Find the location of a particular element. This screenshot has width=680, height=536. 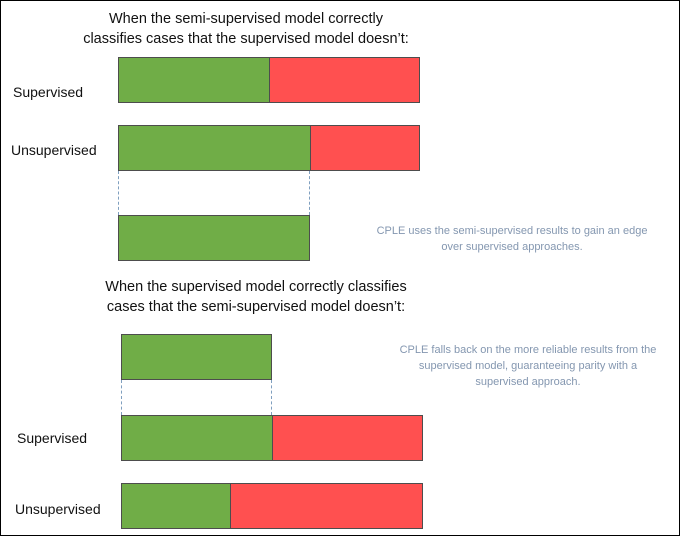

bottom-unsupervised-incorrect-segment is located at coordinates (326, 506).